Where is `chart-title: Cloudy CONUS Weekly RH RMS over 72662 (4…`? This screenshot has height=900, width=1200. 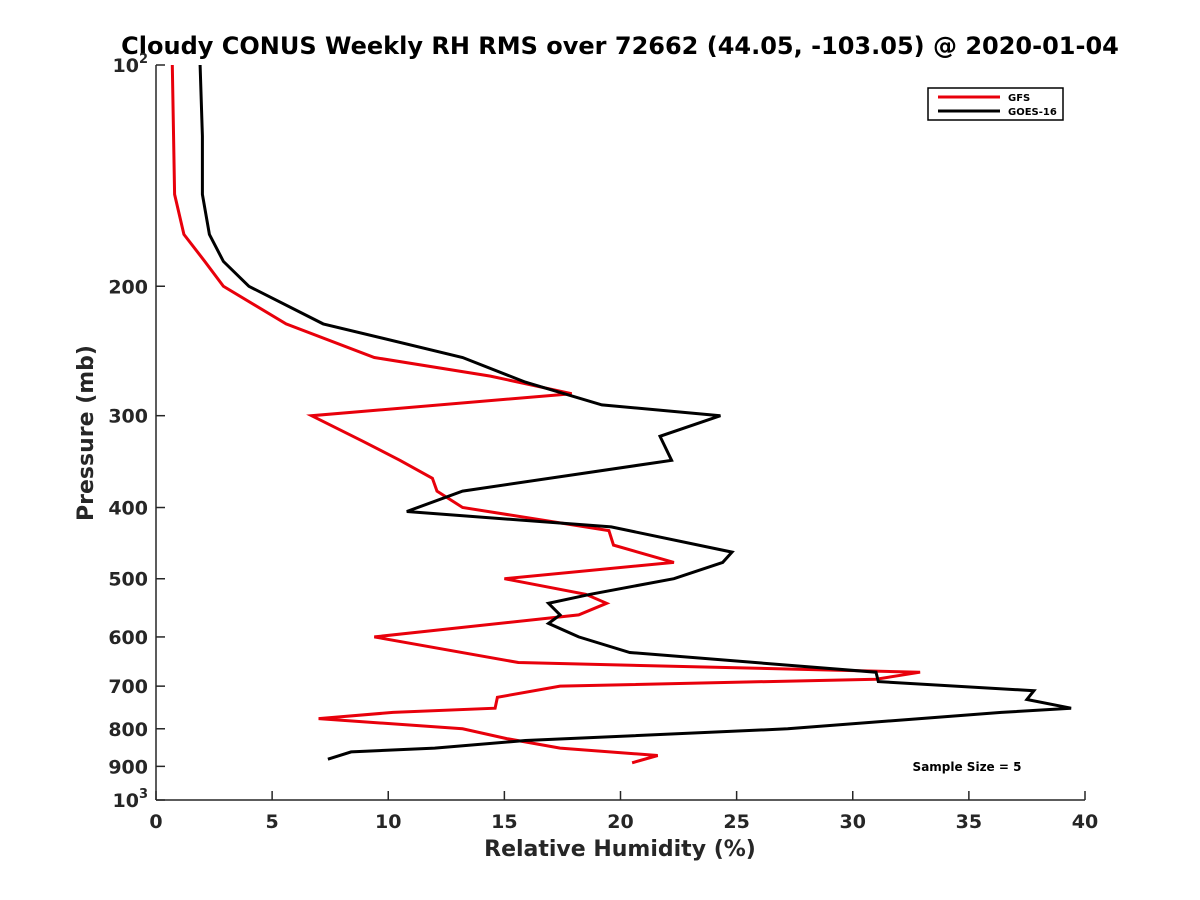
chart-title: Cloudy CONUS Weekly RH RMS over 72662 (4… is located at coordinates (620, 46).